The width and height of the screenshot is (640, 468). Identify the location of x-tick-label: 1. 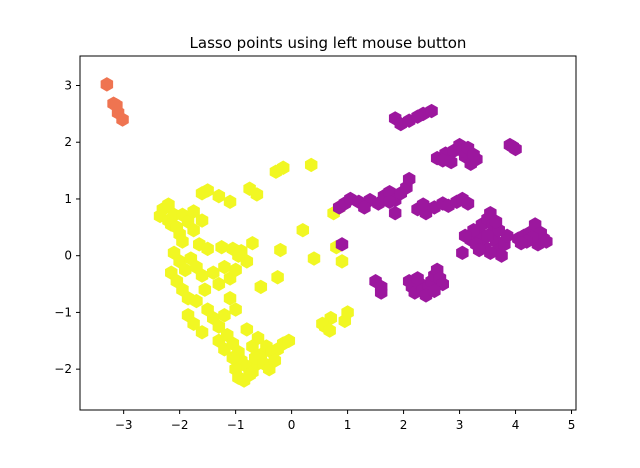
(348, 425).